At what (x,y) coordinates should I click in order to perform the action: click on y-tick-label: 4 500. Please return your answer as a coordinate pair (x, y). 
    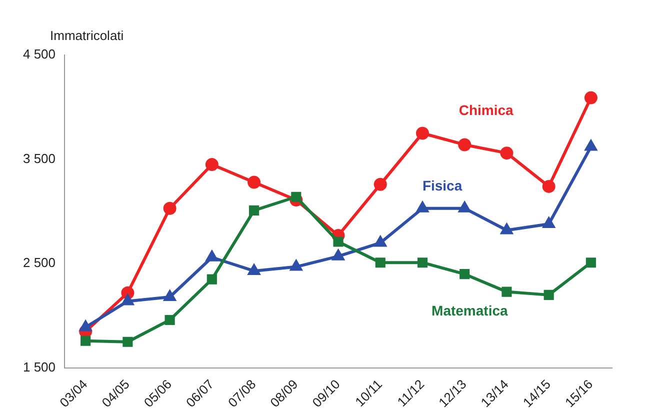
    Looking at the image, I should click on (39, 54).